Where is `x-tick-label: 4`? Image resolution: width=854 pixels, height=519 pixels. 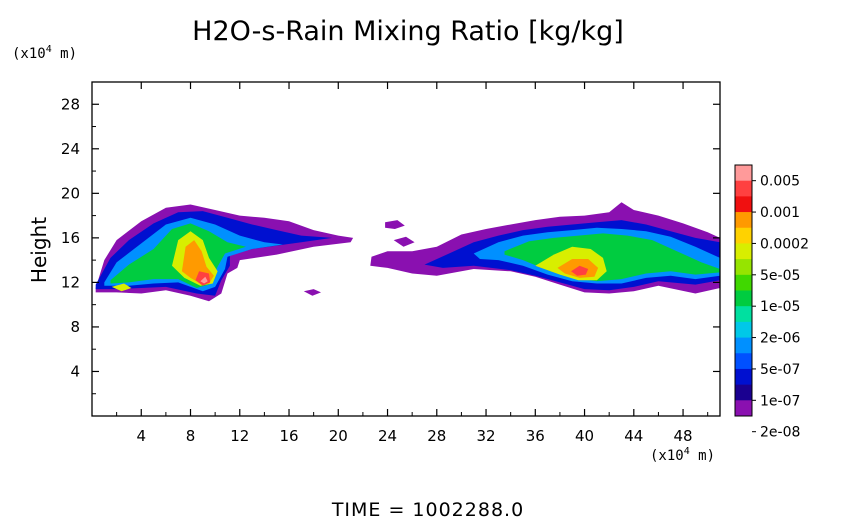
x-tick-label: 4 is located at coordinates (141, 436).